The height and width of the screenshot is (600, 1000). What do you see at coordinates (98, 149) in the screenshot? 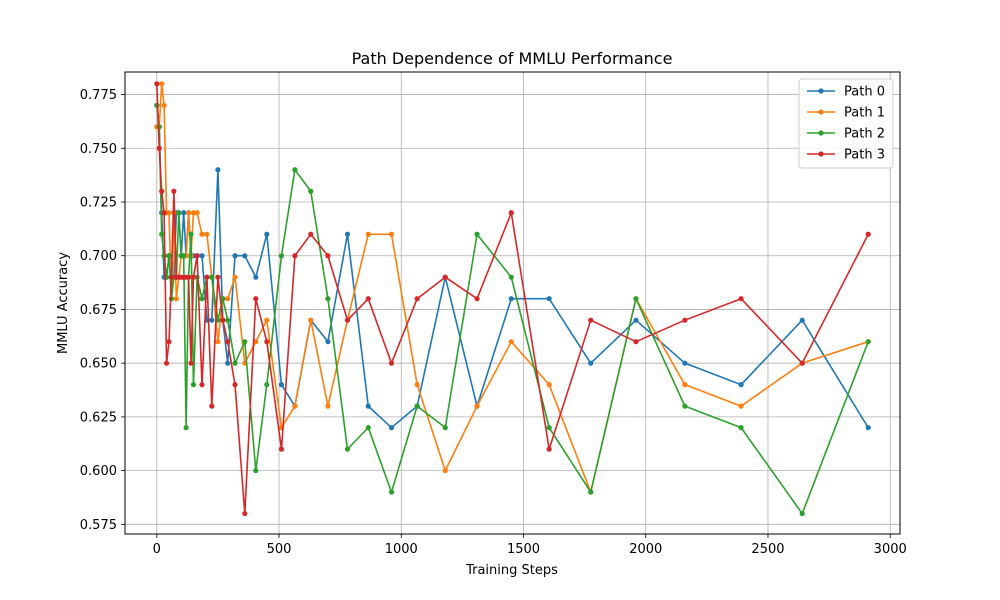
I see `y-tick-label: 0.750` at bounding box center [98, 149].